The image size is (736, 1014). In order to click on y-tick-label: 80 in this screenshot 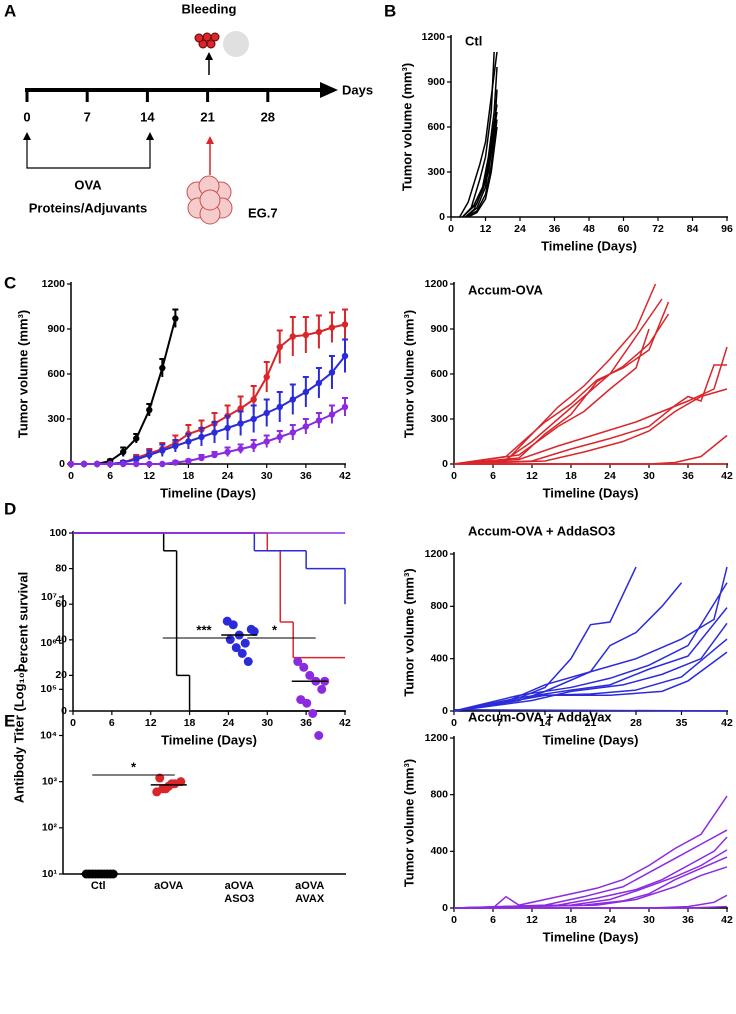, I will do `click(61, 568)`.